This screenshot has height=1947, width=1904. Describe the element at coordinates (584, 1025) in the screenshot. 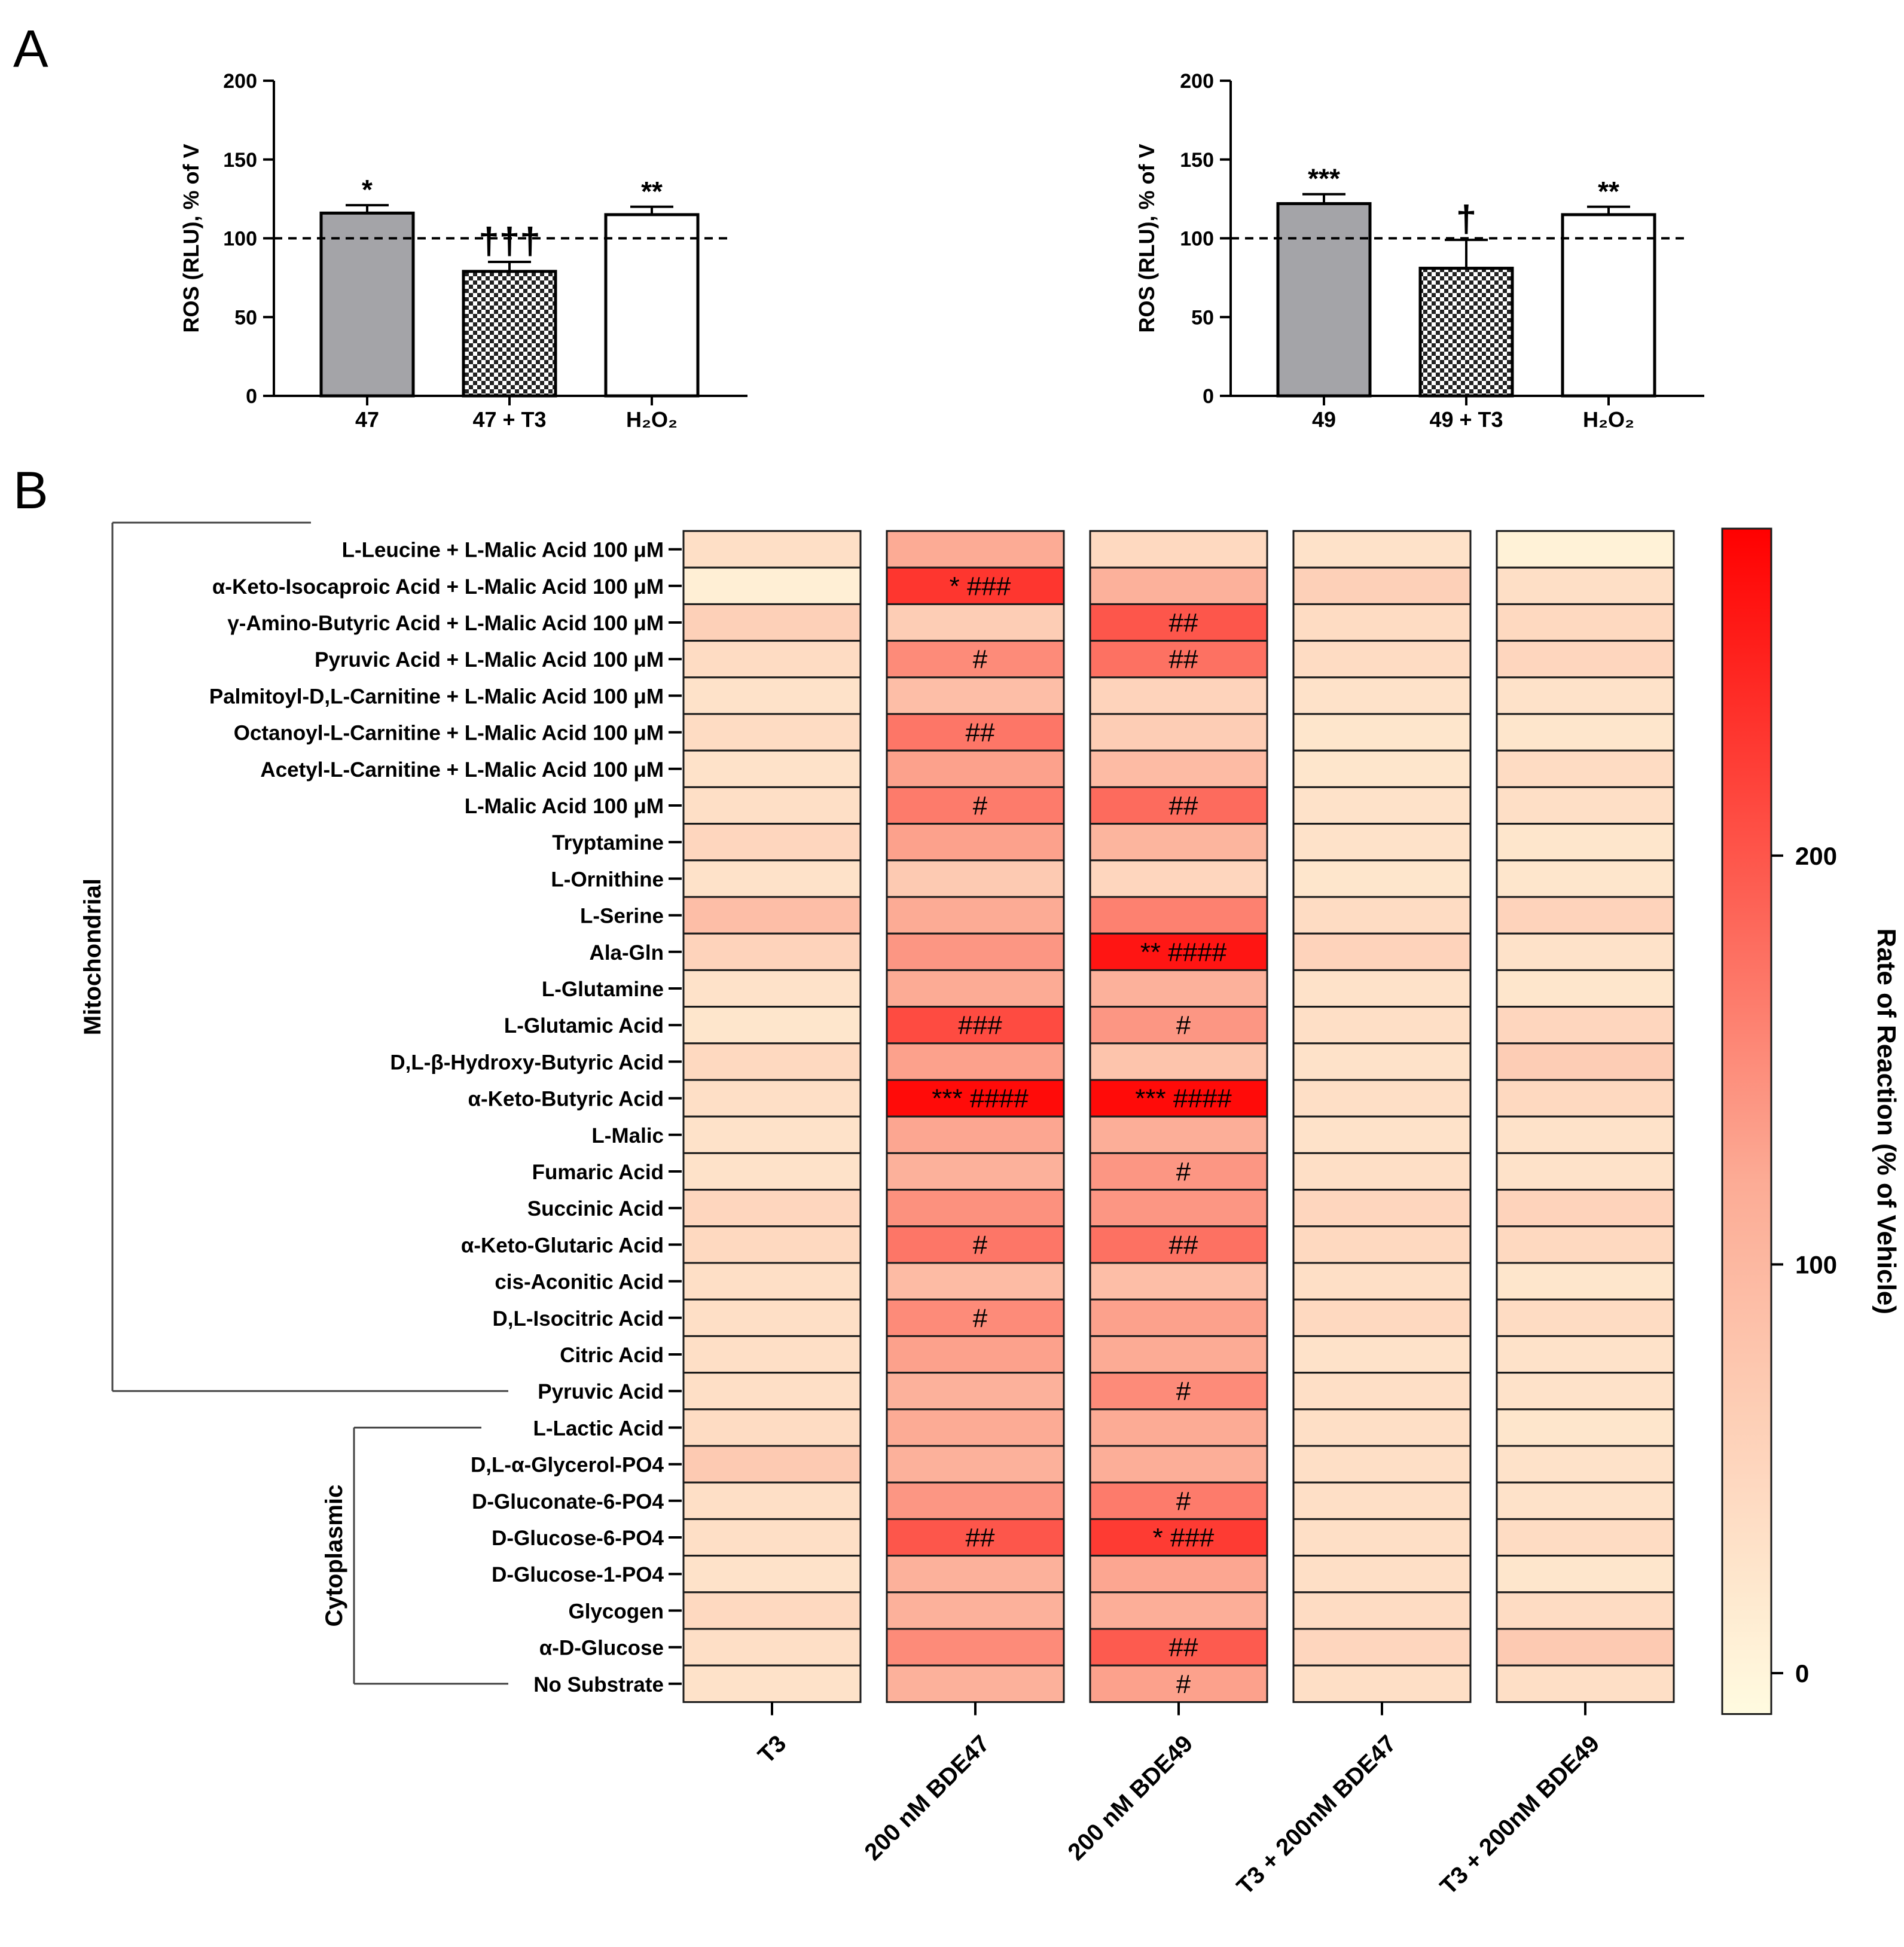

I see `row-label: L-Glutamic Acid` at that location.